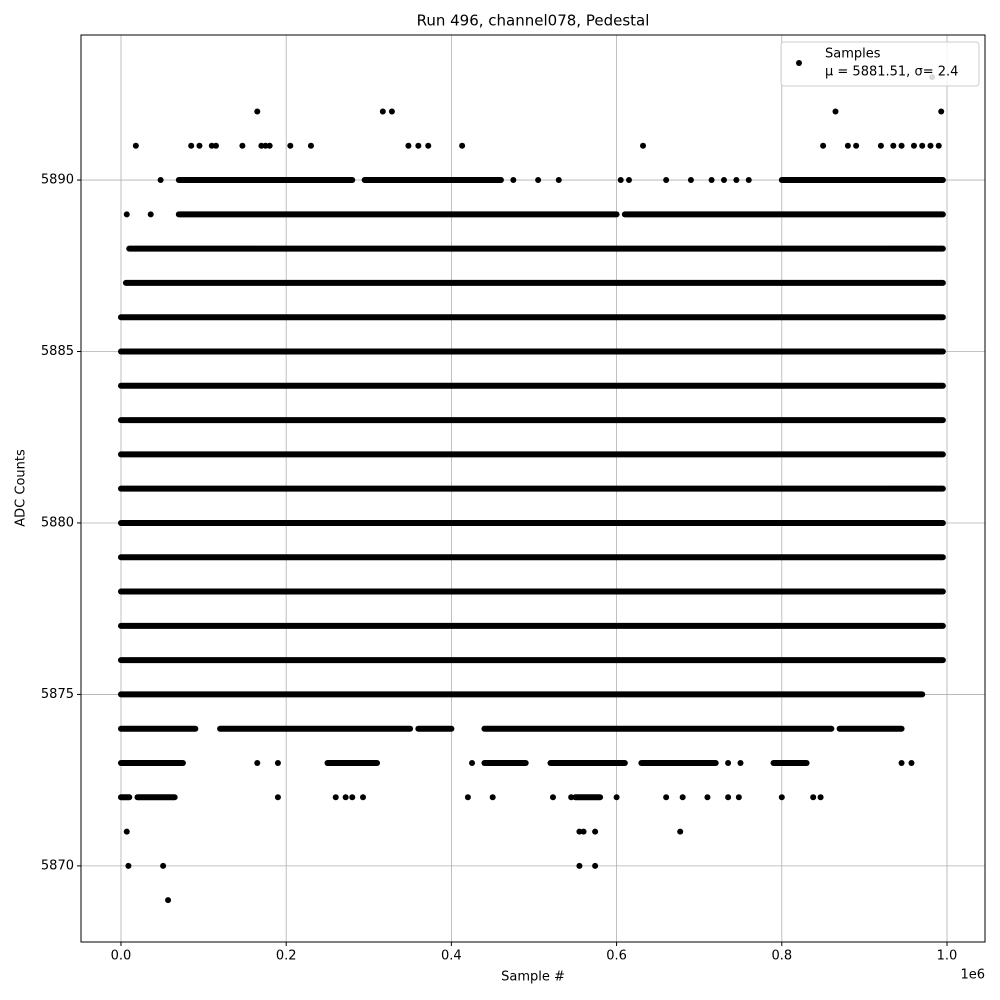 The width and height of the screenshot is (1000, 1000). I want to click on y-tick-label: 5885, so click(57, 351).